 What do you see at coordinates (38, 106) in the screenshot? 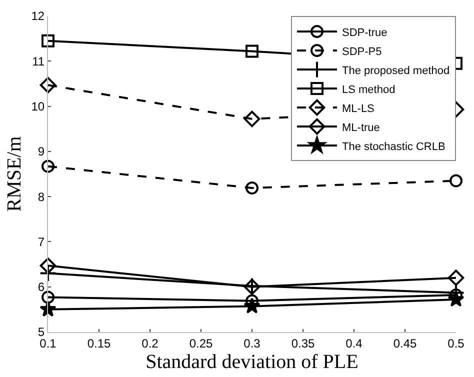
I see `y-tick-label: 10` at bounding box center [38, 106].